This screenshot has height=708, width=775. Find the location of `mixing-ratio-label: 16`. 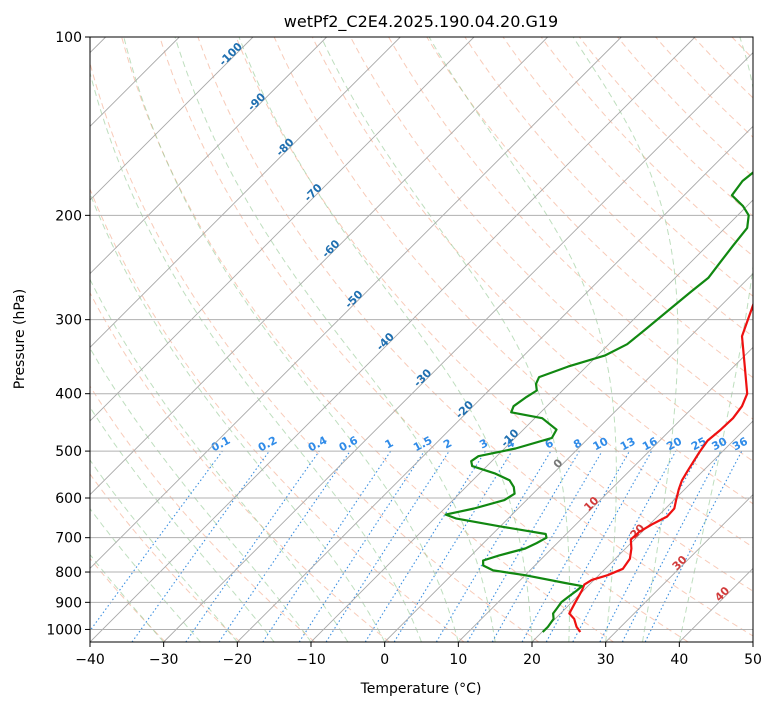

mixing-ratio-label: 16 is located at coordinates (650, 444).